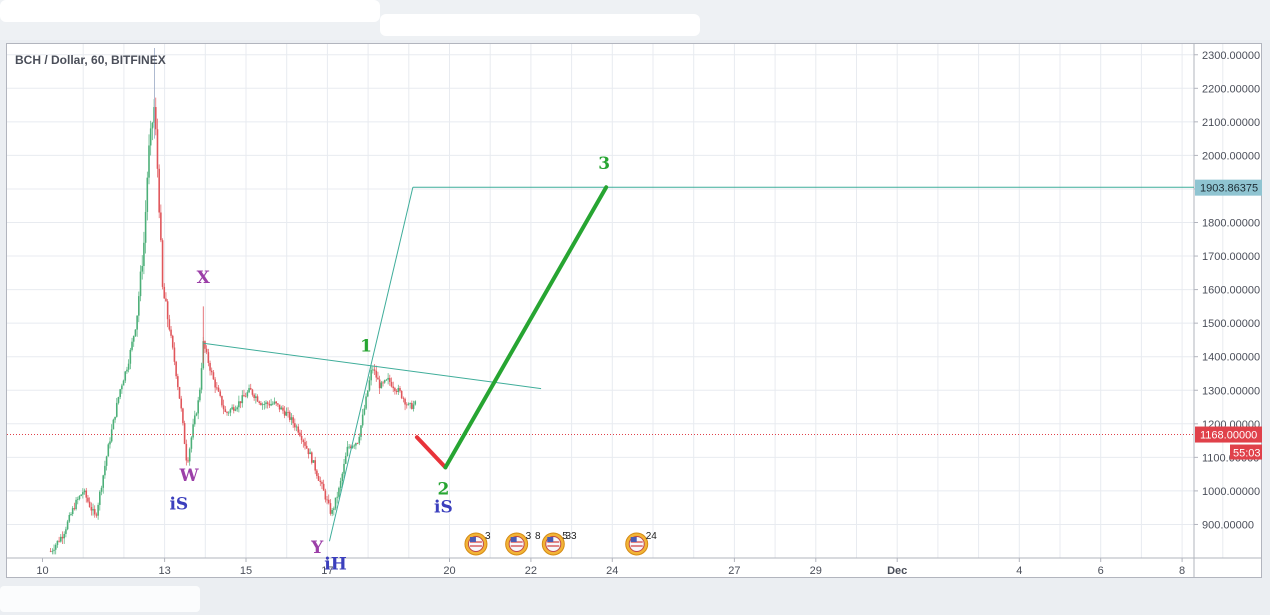 Image resolution: width=1270 pixels, height=615 pixels. What do you see at coordinates (1231, 358) in the screenshot?
I see `y-tick-label: 1400.00000` at bounding box center [1231, 358].